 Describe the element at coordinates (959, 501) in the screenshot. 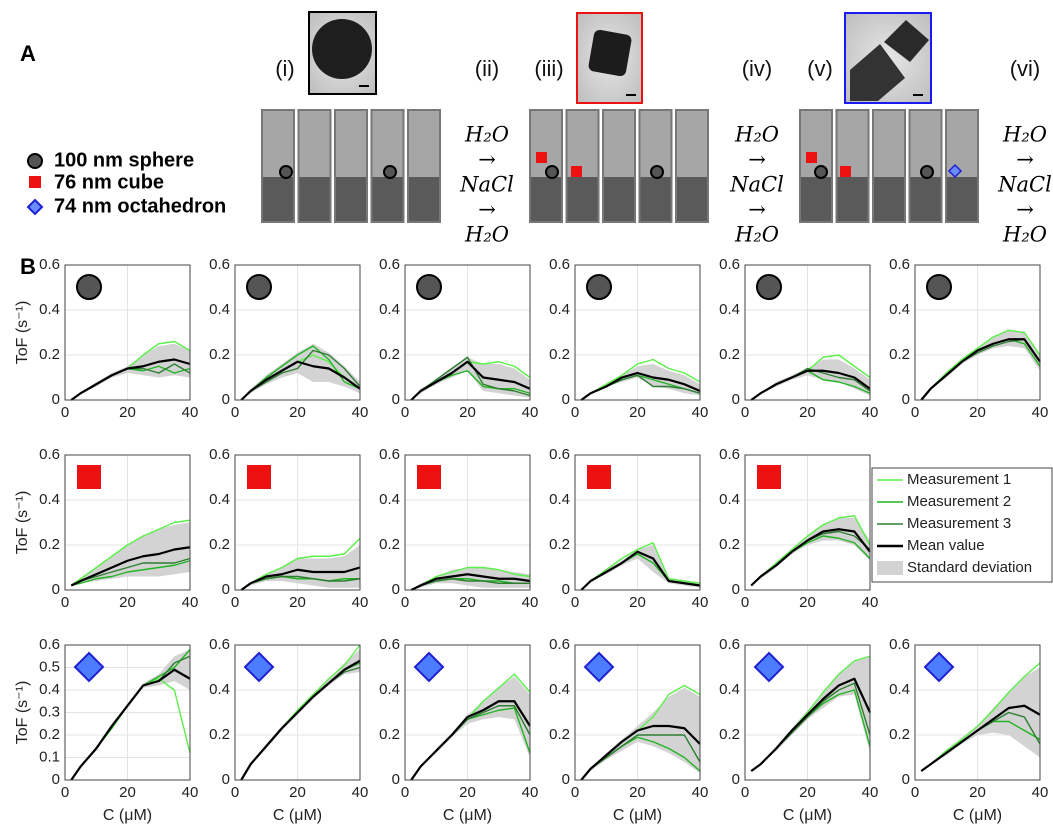

I see `legend-label: Measurement 2` at that location.